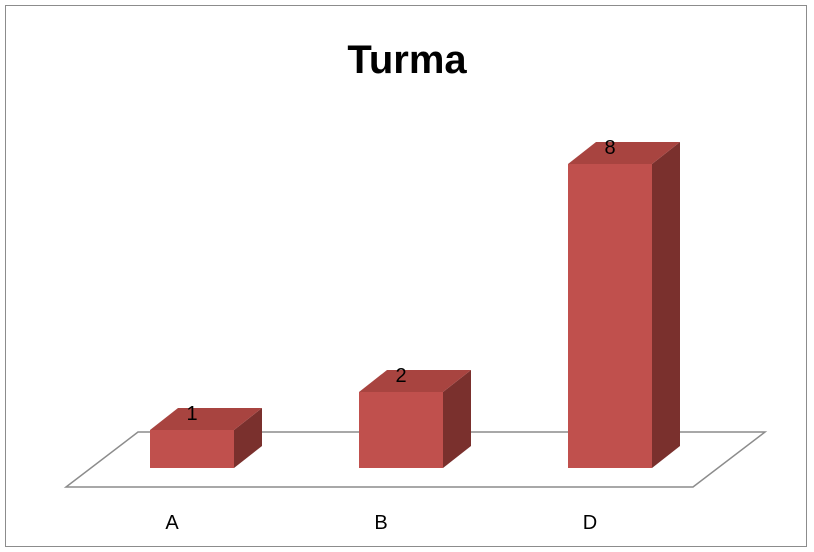  Describe the element at coordinates (191, 414) in the screenshot. I see `data-label: 1` at that location.